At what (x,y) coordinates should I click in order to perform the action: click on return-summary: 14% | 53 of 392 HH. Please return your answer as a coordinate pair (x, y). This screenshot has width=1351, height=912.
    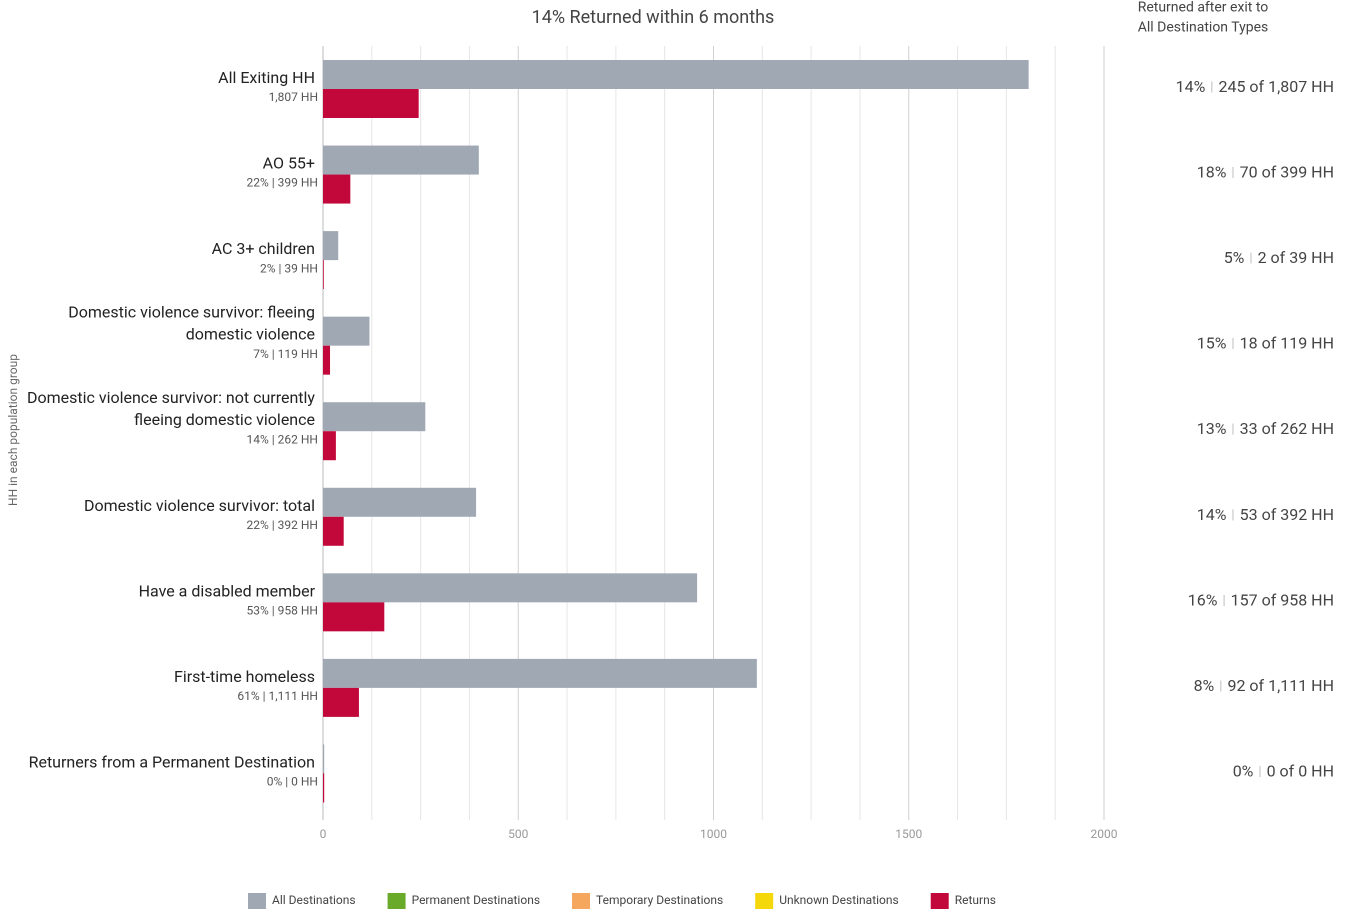
    Looking at the image, I should click on (1265, 514).